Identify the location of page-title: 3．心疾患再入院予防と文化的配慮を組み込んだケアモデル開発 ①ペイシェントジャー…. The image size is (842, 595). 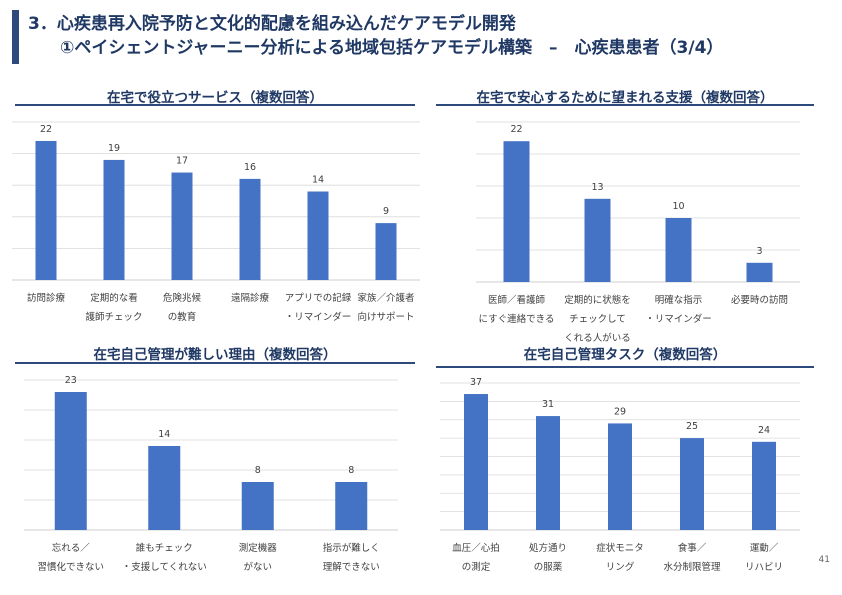
(375, 36).